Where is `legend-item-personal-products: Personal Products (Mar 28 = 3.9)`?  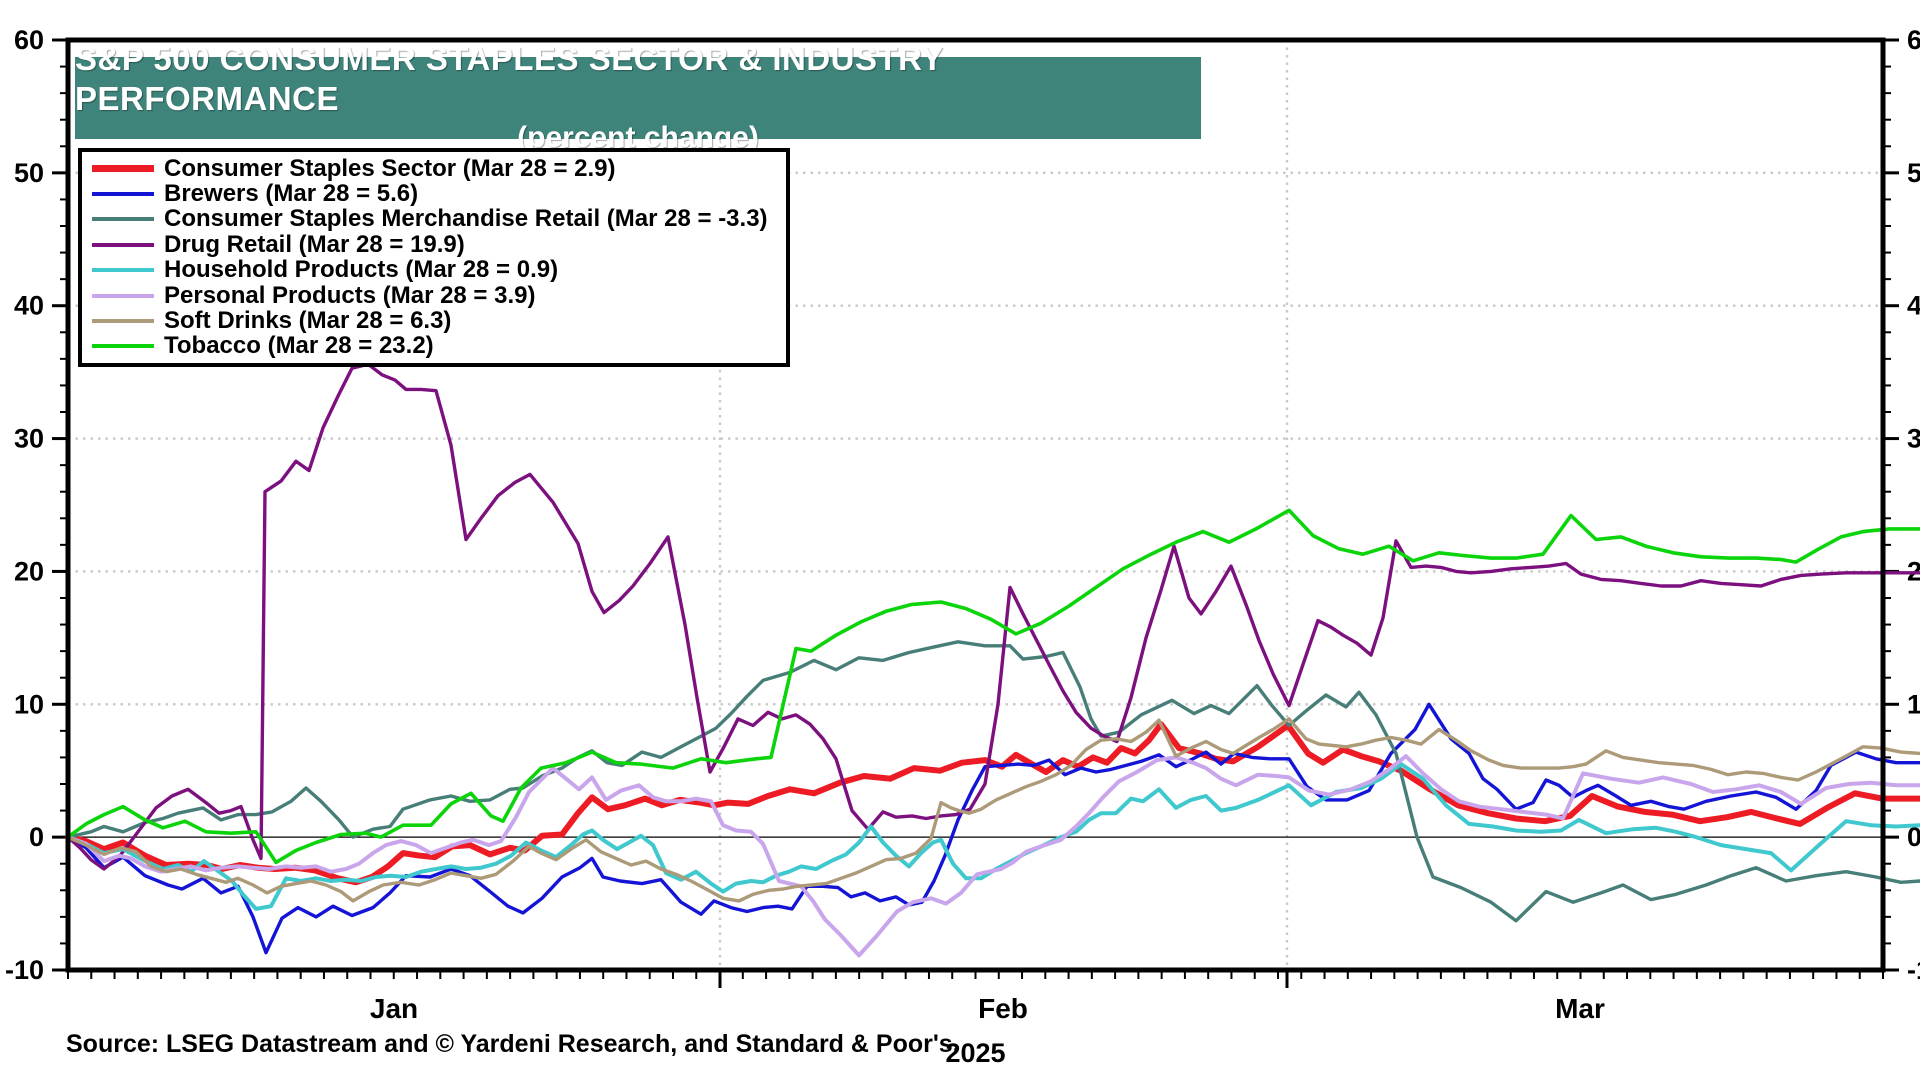 legend-item-personal-products: Personal Products (Mar 28 = 3.9) is located at coordinates (434, 295).